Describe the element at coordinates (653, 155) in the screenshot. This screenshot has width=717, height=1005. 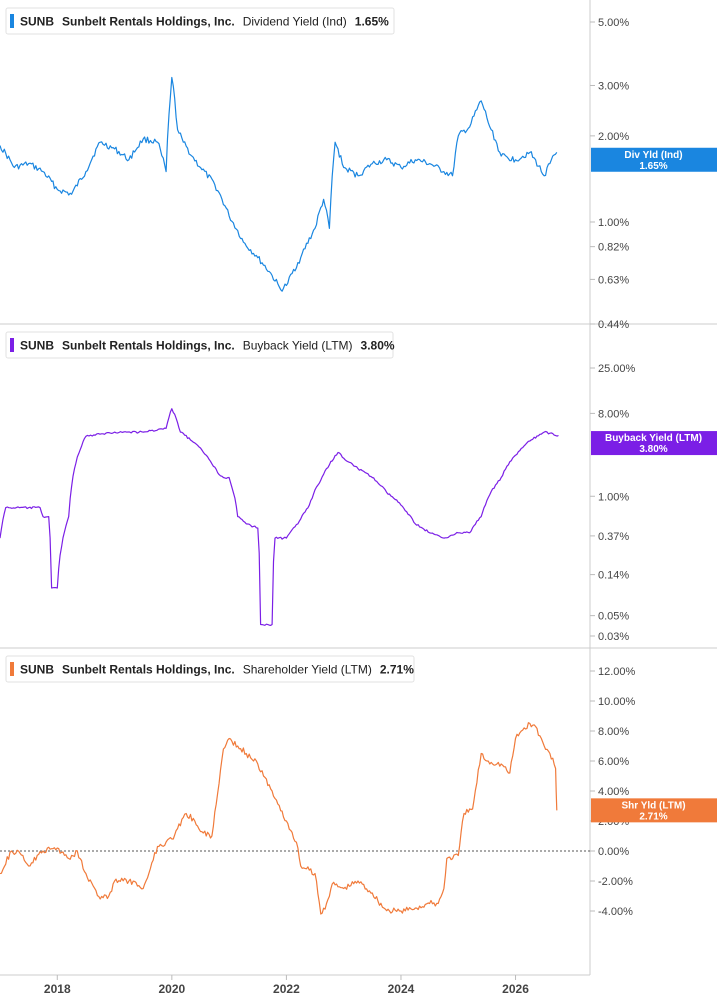
I see `flag-label: Div Yld (Ind)` at that location.